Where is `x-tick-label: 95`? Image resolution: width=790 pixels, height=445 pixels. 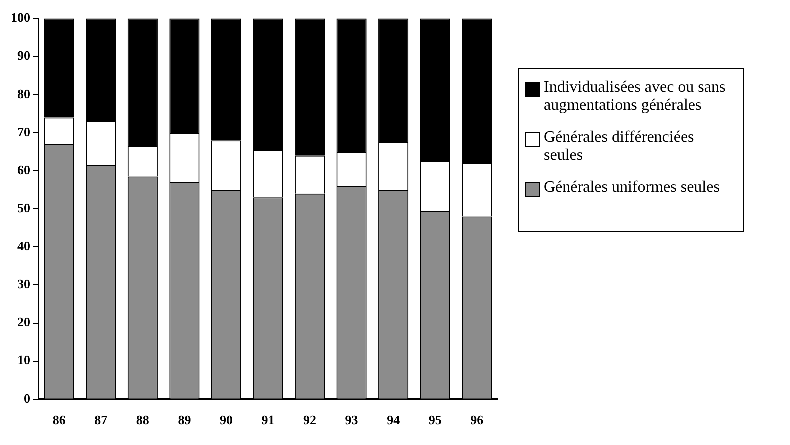 x-tick-label: 95 is located at coordinates (435, 420).